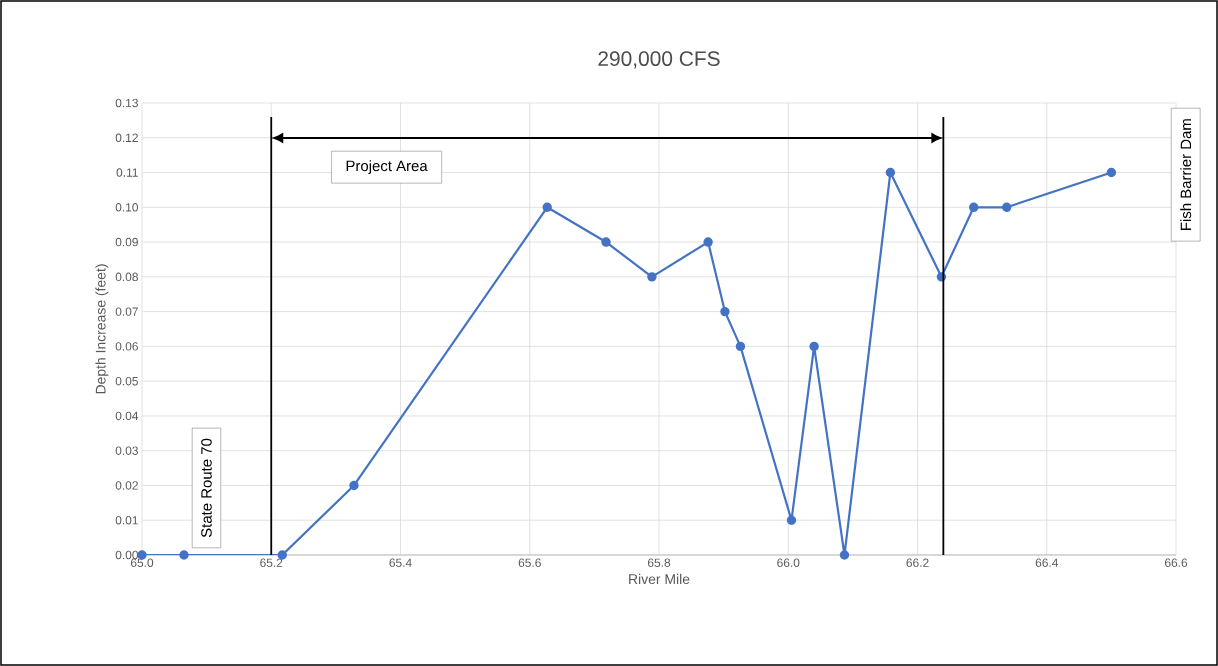  Describe the element at coordinates (1186, 174) in the screenshot. I see `text: Fish Barrier Dam` at that location.